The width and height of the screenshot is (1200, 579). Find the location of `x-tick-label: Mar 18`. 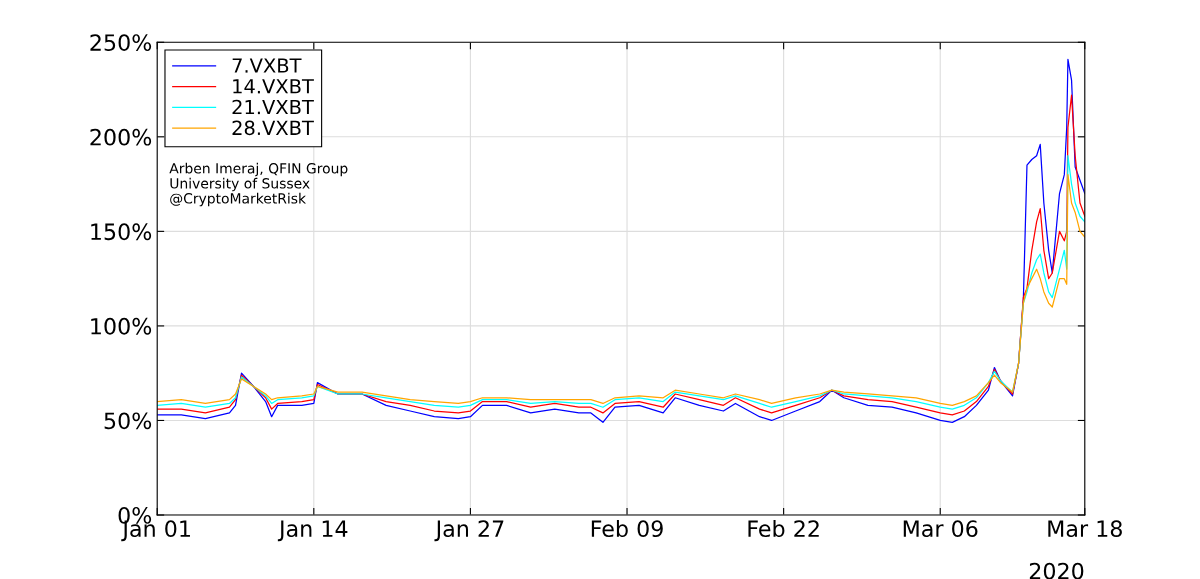

x-tick-label: Mar 18 is located at coordinates (1085, 529).